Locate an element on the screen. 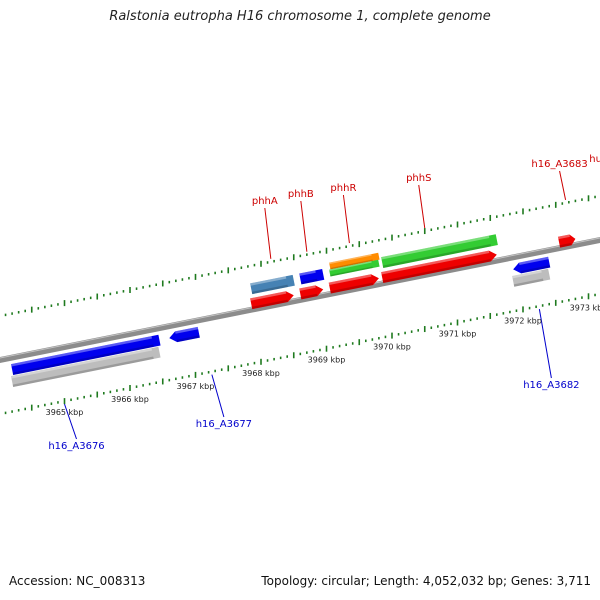 This screenshot has height=600, width=600. leader-phhA is located at coordinates (268, 233).